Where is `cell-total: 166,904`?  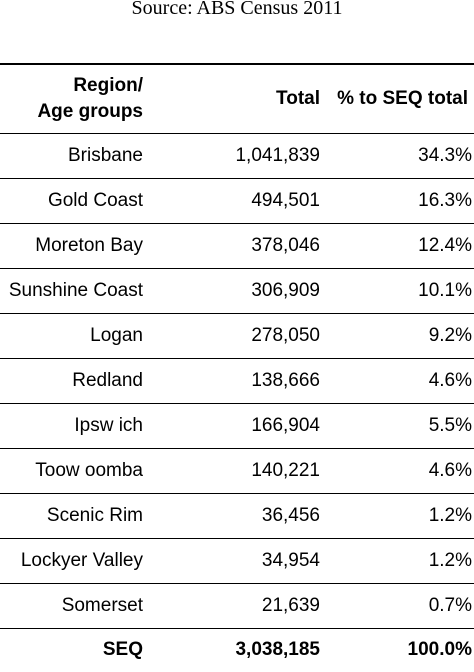
cell-total: 166,904 is located at coordinates (285, 425).